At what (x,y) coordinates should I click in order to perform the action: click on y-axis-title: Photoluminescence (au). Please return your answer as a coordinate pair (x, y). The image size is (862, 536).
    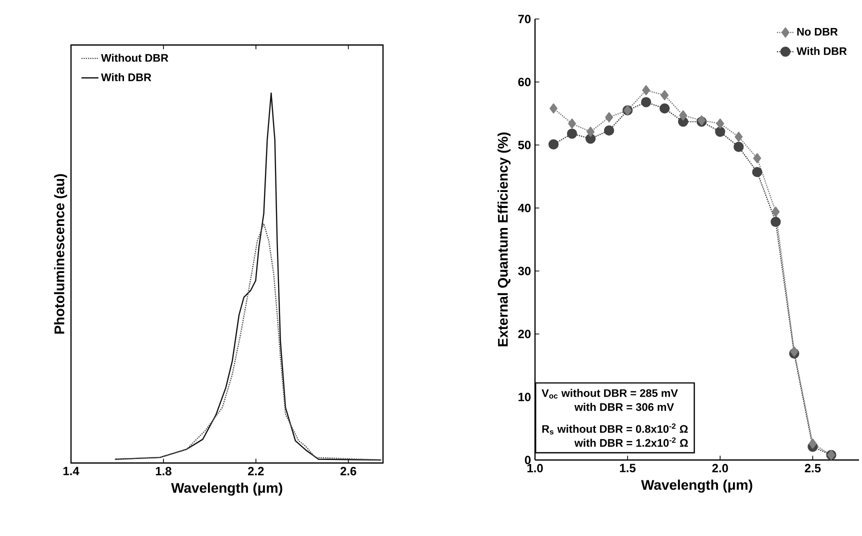
    Looking at the image, I should click on (61, 254).